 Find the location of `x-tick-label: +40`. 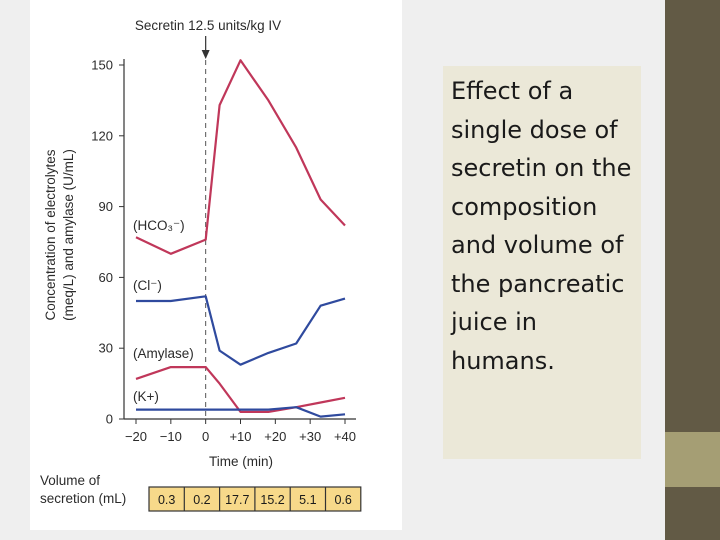

x-tick-label: +40 is located at coordinates (345, 436).